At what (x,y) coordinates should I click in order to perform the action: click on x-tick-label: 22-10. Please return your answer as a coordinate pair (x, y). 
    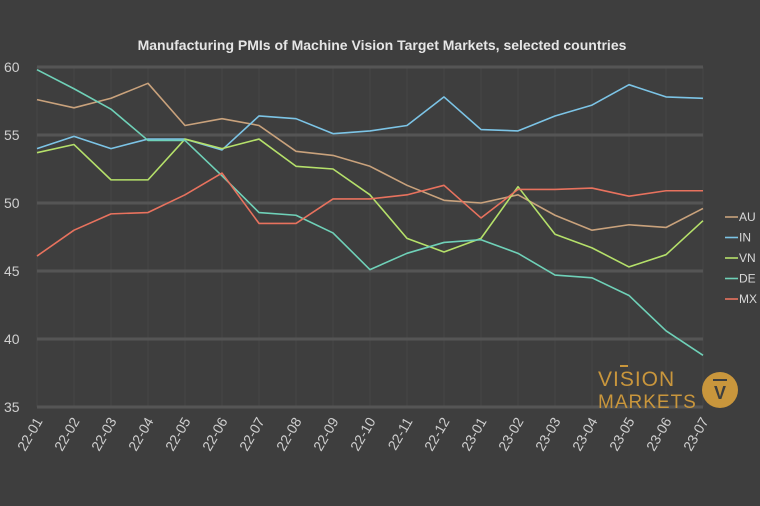
    Looking at the image, I should click on (363, 433).